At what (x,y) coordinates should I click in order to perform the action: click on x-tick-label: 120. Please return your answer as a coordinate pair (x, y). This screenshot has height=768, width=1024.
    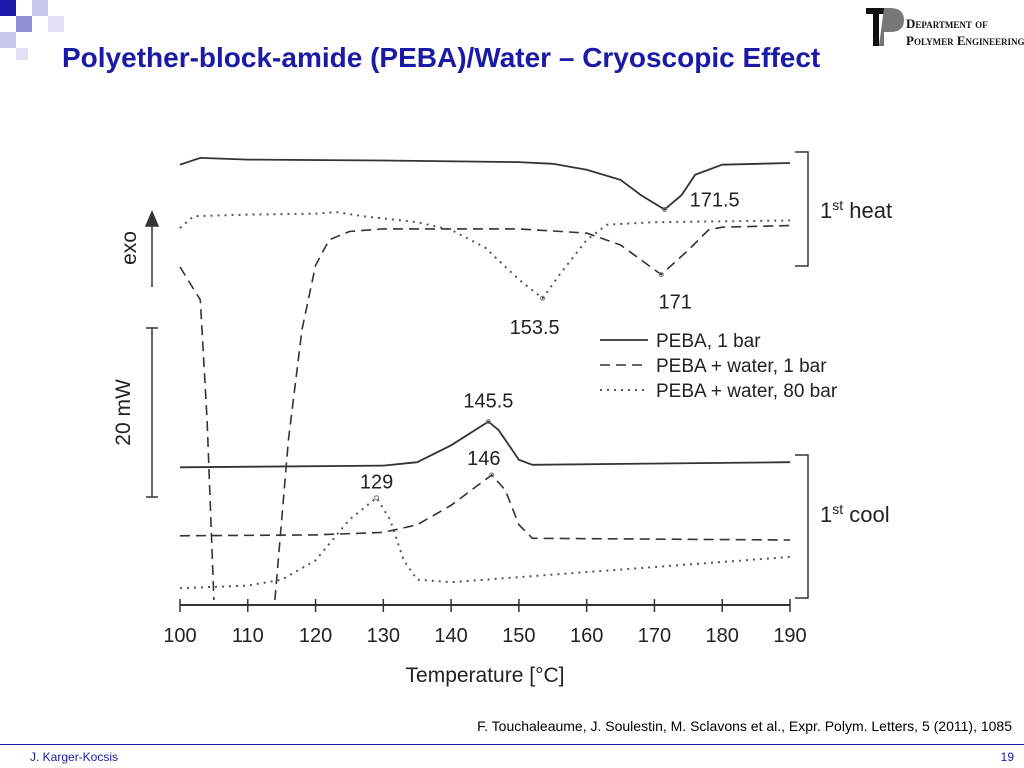
    Looking at the image, I should click on (315, 636).